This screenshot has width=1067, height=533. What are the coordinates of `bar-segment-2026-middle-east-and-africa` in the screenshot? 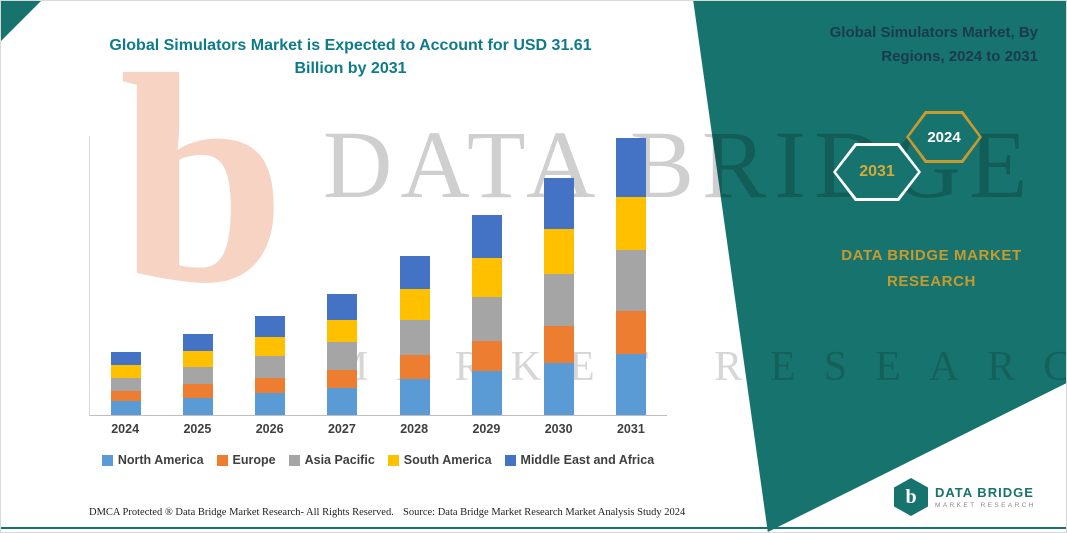 It's located at (270, 327).